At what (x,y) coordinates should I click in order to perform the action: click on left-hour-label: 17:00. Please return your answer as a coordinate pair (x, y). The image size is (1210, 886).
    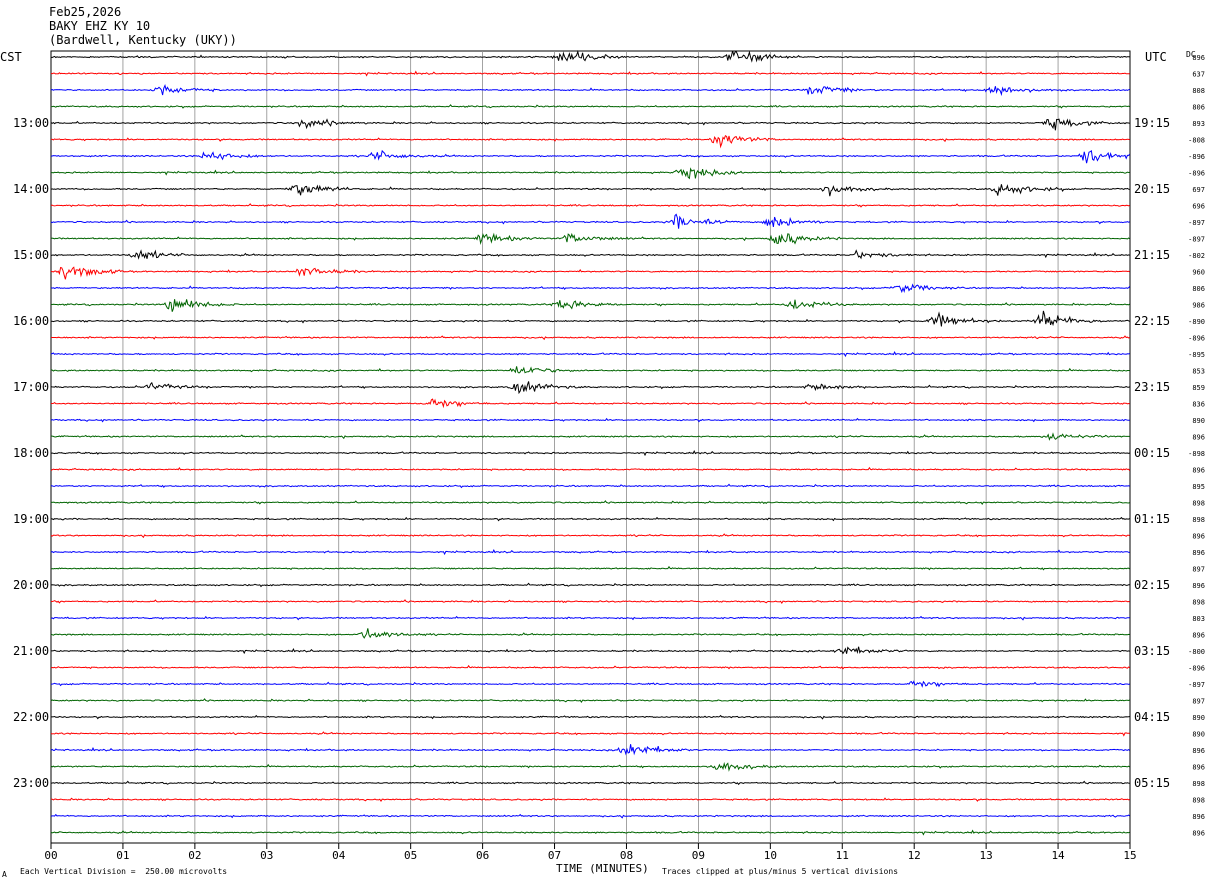
    Looking at the image, I should click on (31, 387).